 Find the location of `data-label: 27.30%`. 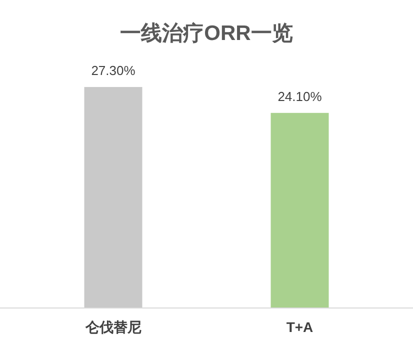

data-label: 27.30% is located at coordinates (113, 70).